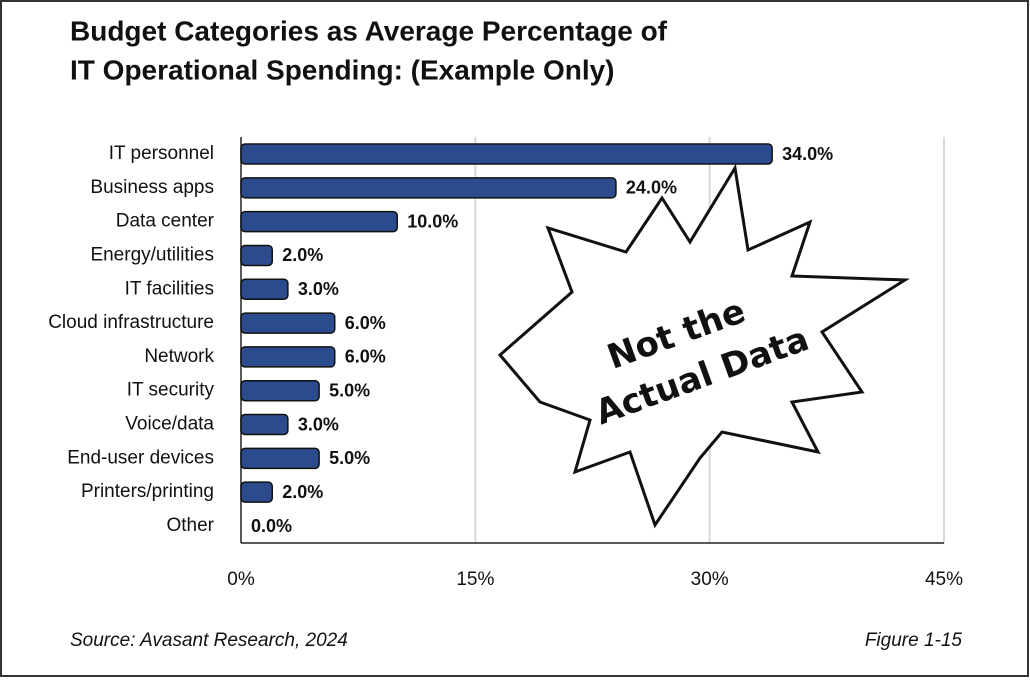  Describe the element at coordinates (651, 188) in the screenshot. I see `data-label: 24.0%` at that location.